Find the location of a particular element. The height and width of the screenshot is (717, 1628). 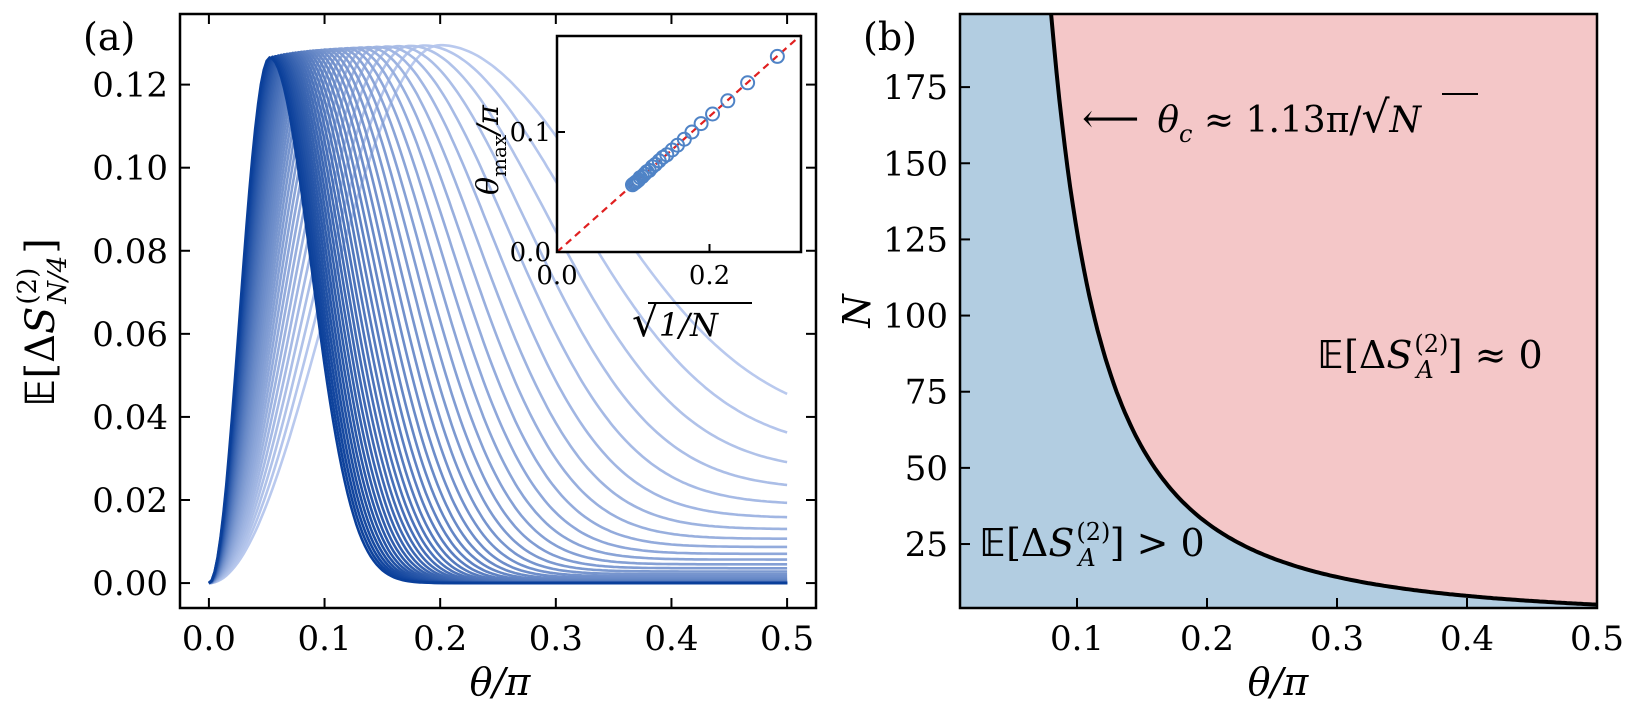

y-tick-label: 0.06 is located at coordinates (130, 335).